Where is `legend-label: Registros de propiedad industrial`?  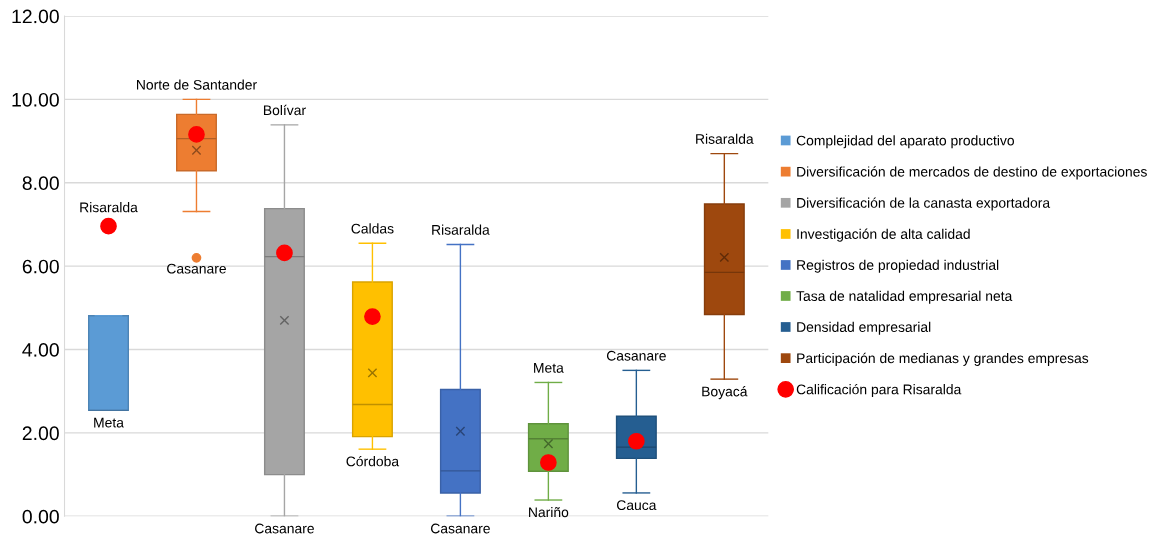
legend-label: Registros de propiedad industrial is located at coordinates (898, 266).